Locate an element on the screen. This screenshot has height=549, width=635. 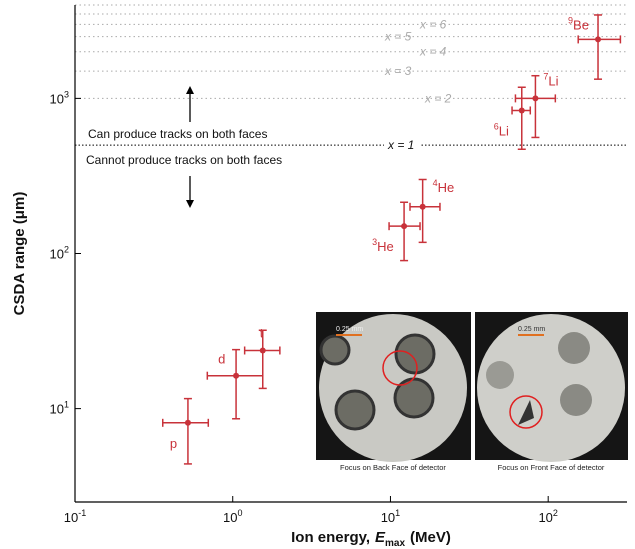
x-axis-title: Ion energy, Emax (MeV) is located at coordinates (371, 539).